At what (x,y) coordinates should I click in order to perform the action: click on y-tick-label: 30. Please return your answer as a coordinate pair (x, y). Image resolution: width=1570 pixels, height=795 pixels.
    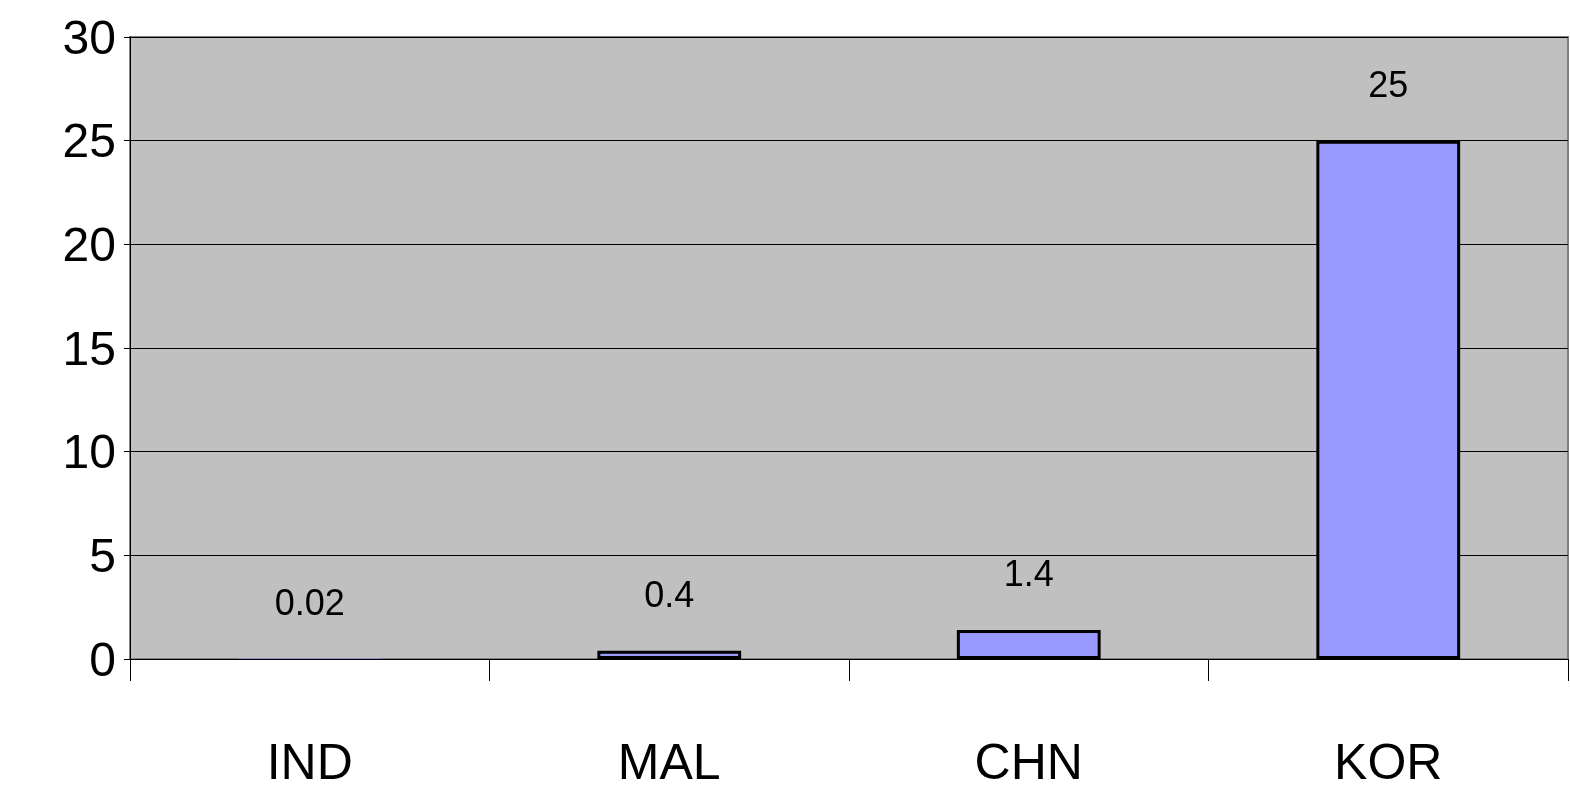
    Looking at the image, I should click on (89, 37).